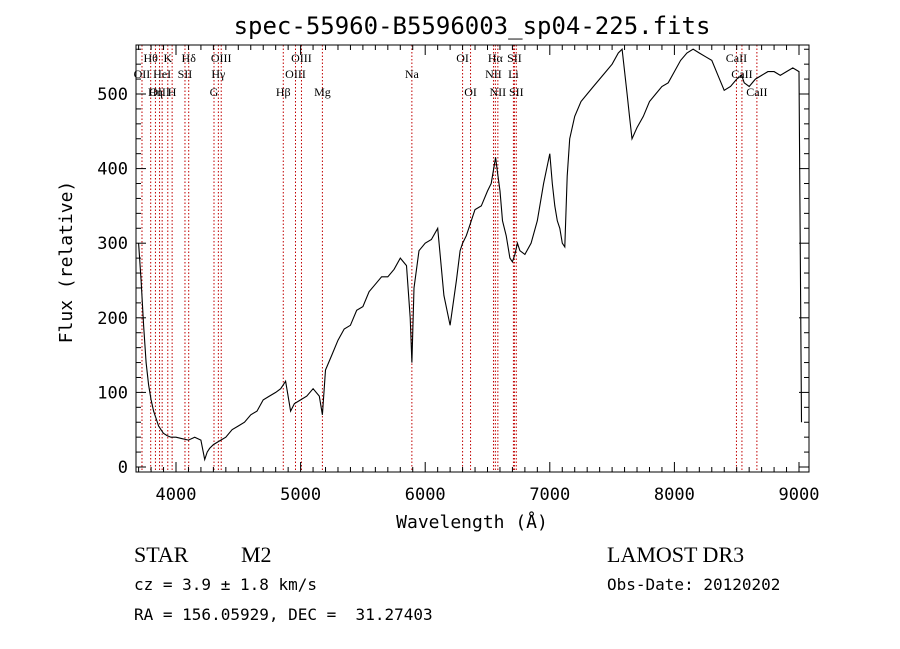 The height and width of the screenshot is (649, 900). What do you see at coordinates (549, 495) in the screenshot?
I see `x-tick-label: 7000` at bounding box center [549, 495].